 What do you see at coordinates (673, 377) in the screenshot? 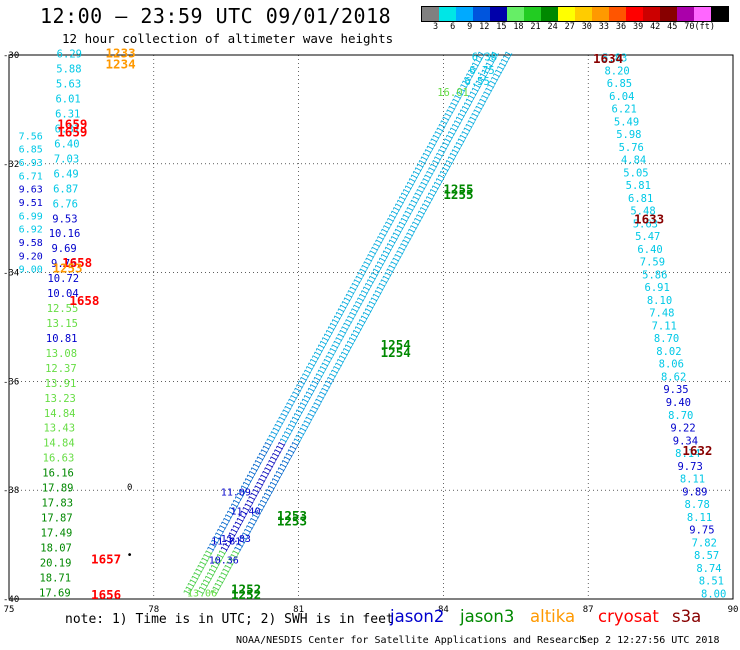
I see `wave-height-value: 8.62` at bounding box center [673, 377].